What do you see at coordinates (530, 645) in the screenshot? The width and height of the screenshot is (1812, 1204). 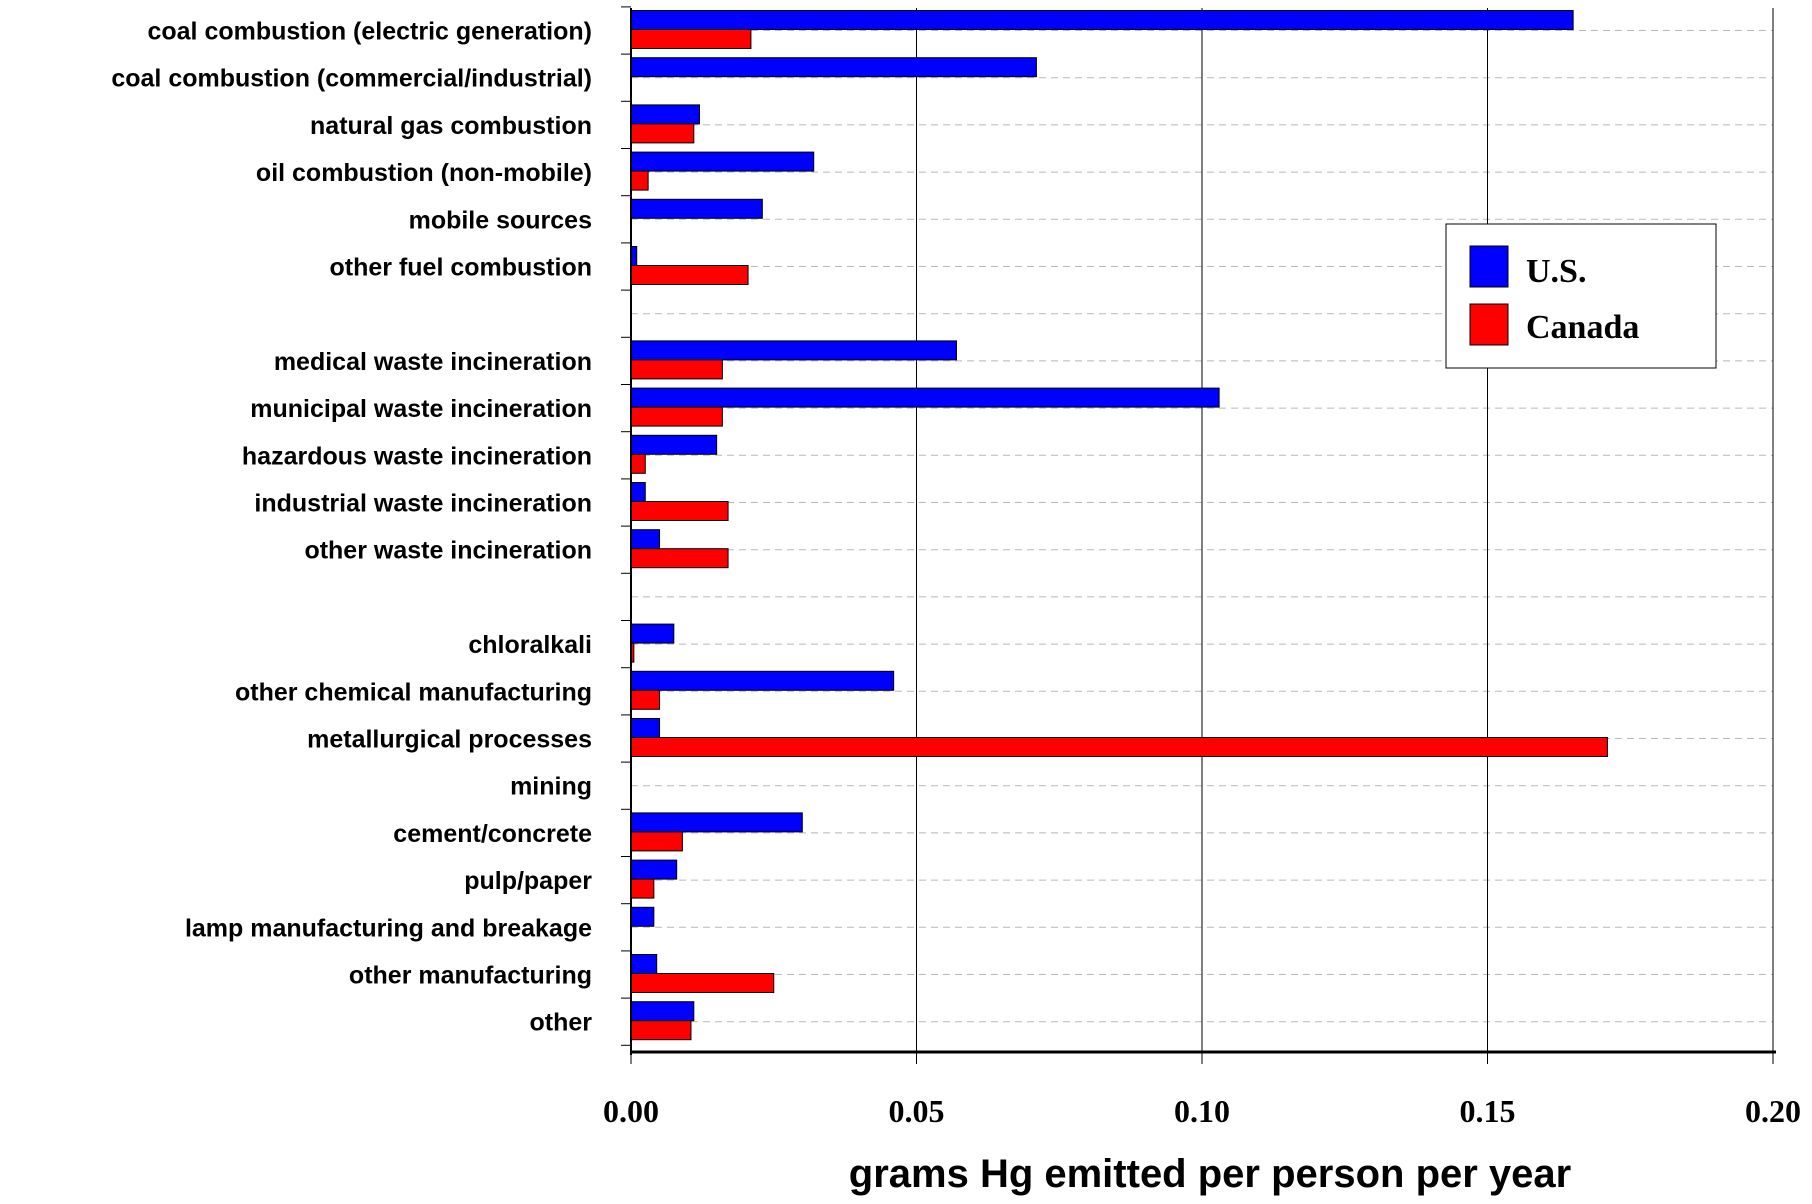 I see `category-label: chloralkali` at bounding box center [530, 645].